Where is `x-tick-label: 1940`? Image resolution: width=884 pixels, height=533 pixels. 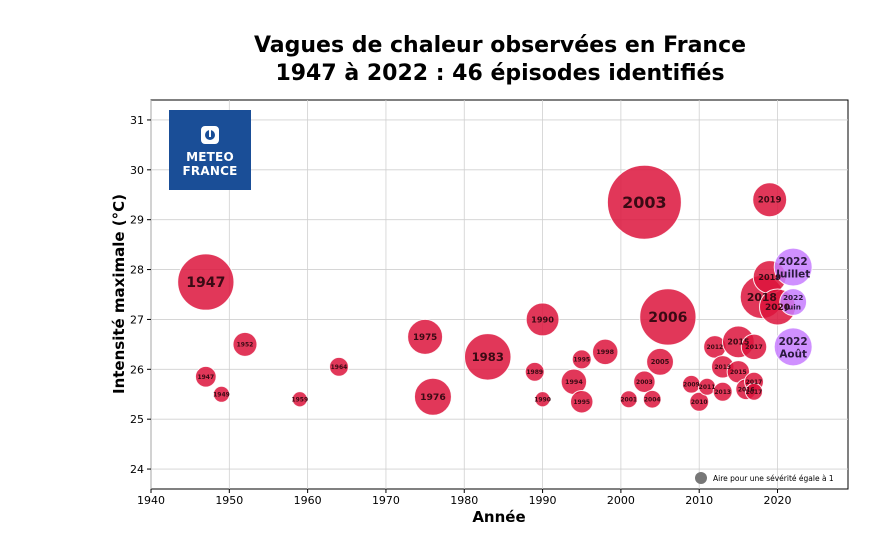 x-tick-label: 1940 is located at coordinates (151, 500).